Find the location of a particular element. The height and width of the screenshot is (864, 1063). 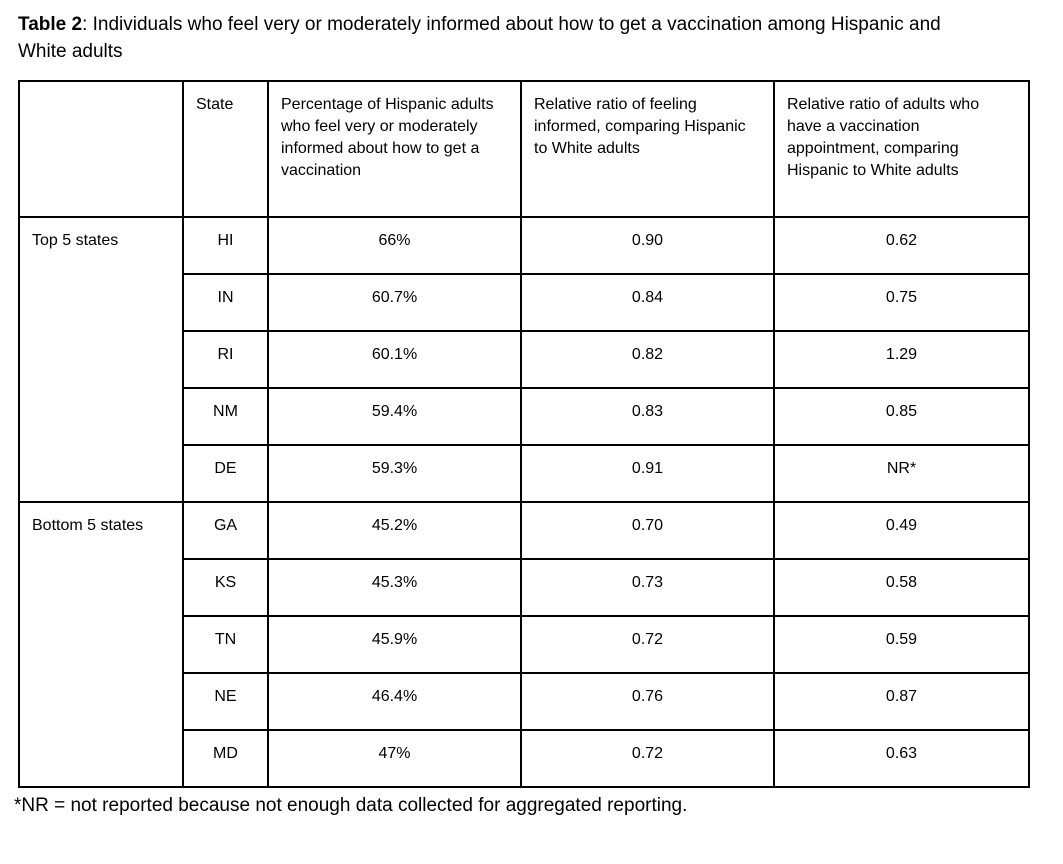

table-row: DE 59.3% 0.91 NR* is located at coordinates (524, 473).